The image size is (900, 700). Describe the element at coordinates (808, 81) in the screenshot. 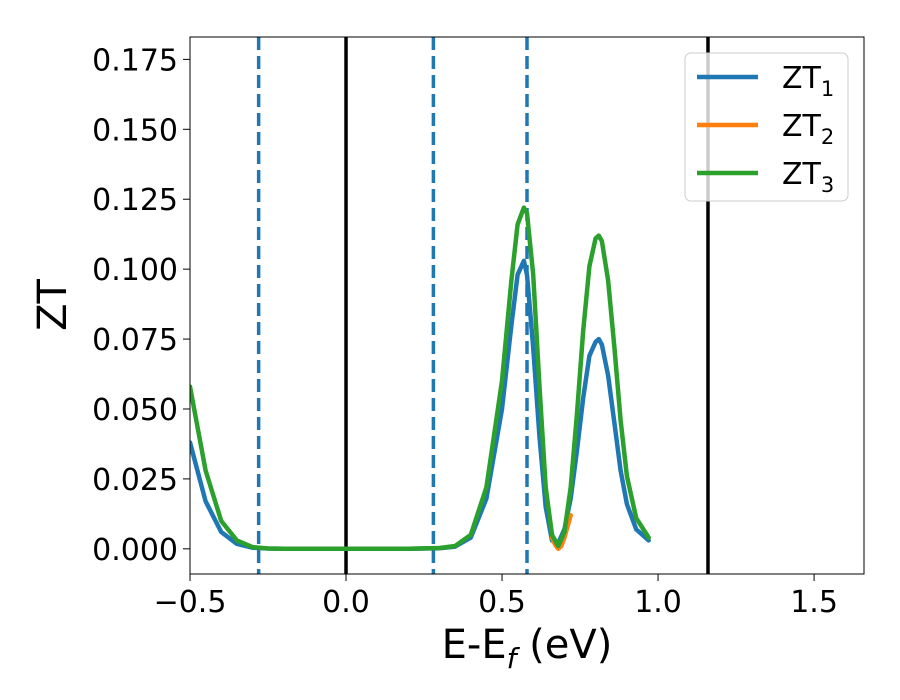

I see `legend-label: ZT1` at that location.